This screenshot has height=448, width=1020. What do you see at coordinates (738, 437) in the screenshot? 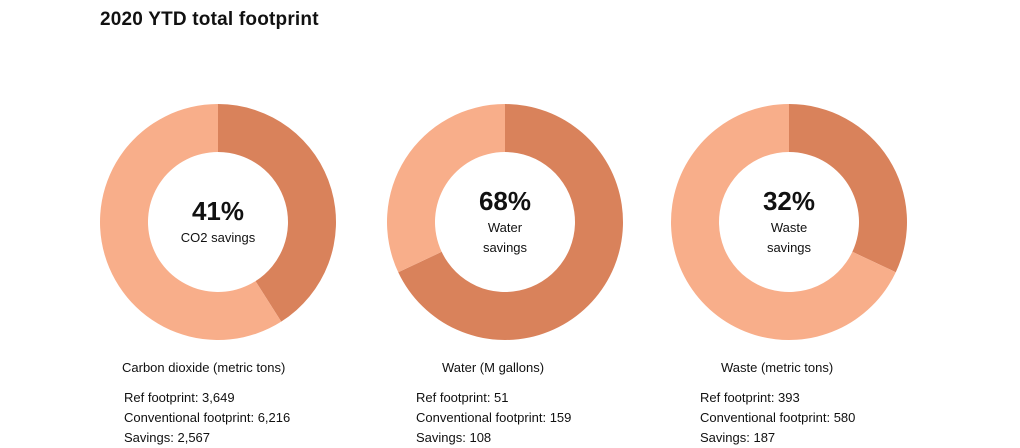
I see `waste-savings: Savings: 187` at bounding box center [738, 437].